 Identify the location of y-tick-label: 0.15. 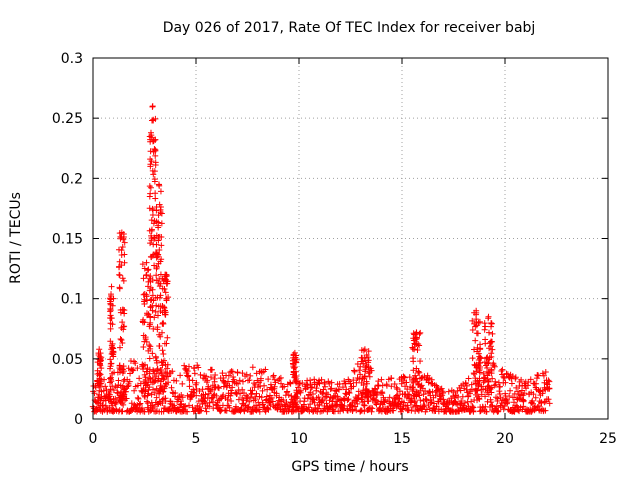
(67, 240).